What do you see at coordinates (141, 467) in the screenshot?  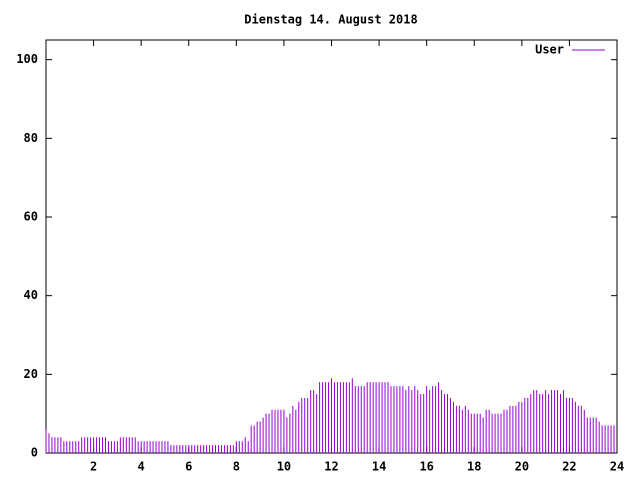 I see `x-tick-label: 4` at bounding box center [141, 467].